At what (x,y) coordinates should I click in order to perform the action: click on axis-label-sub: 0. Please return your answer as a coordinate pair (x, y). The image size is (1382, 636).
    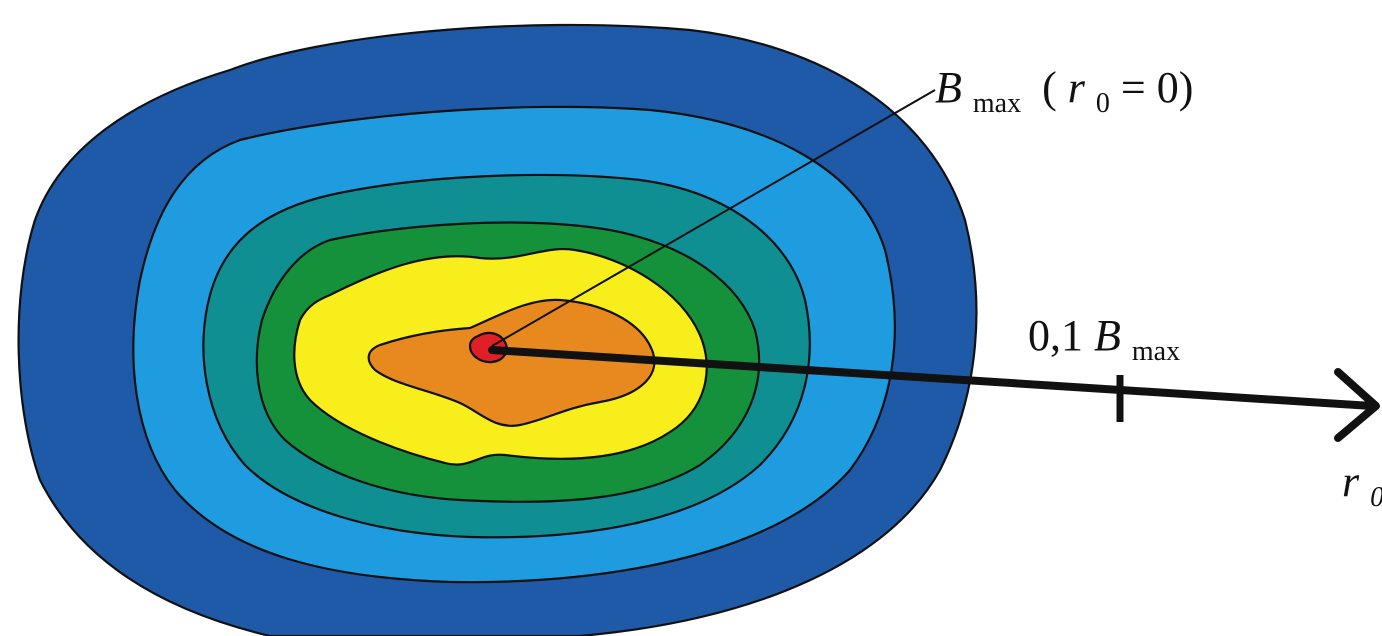
    Looking at the image, I should click on (1376, 497).